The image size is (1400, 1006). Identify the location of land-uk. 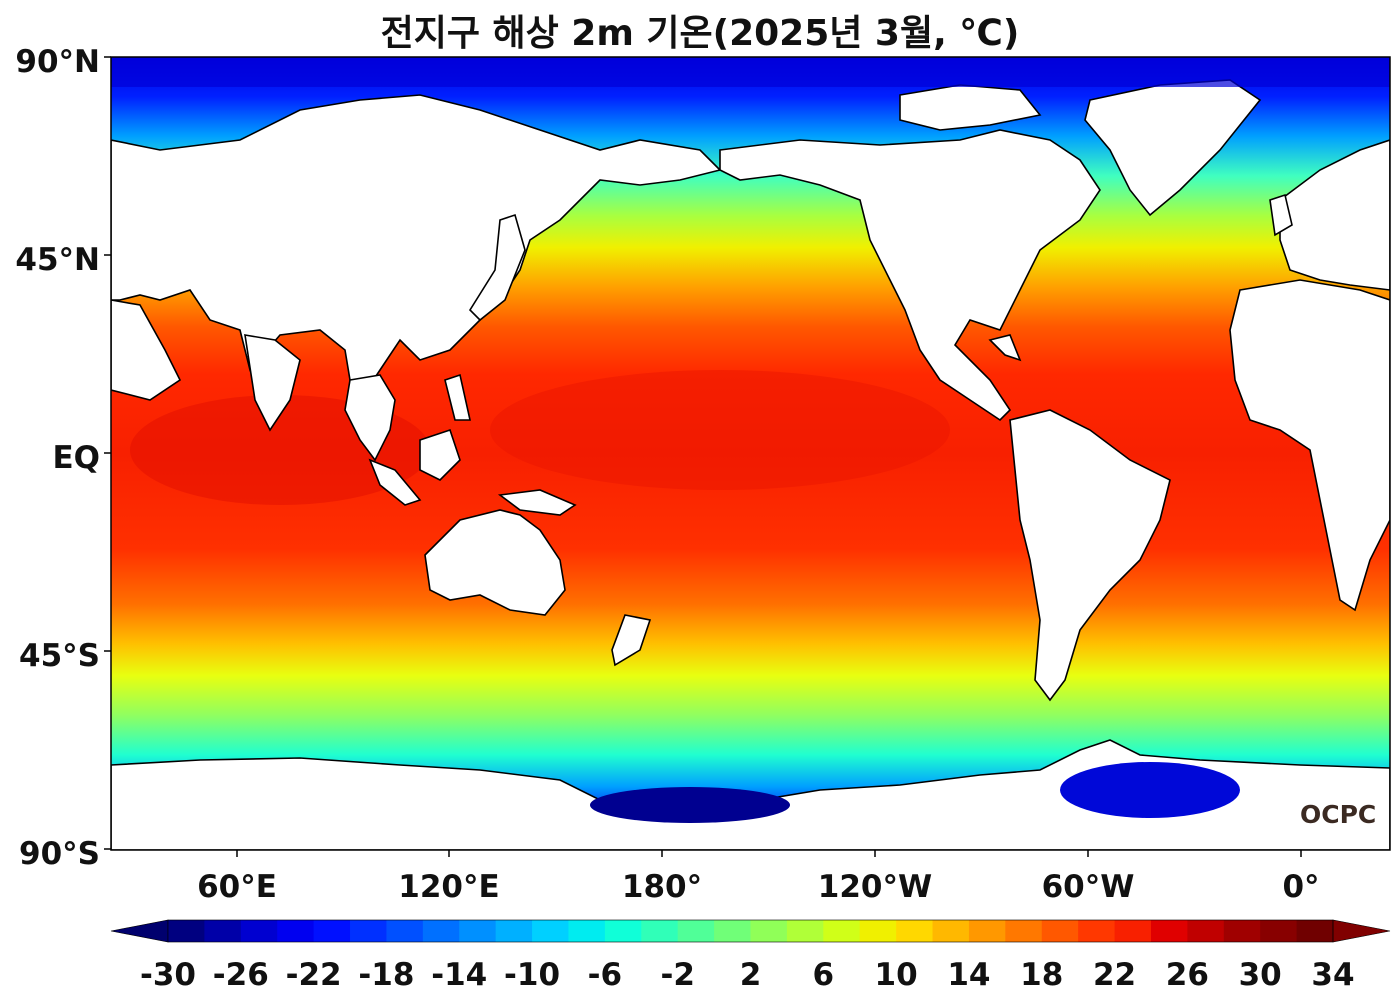
(1281, 215).